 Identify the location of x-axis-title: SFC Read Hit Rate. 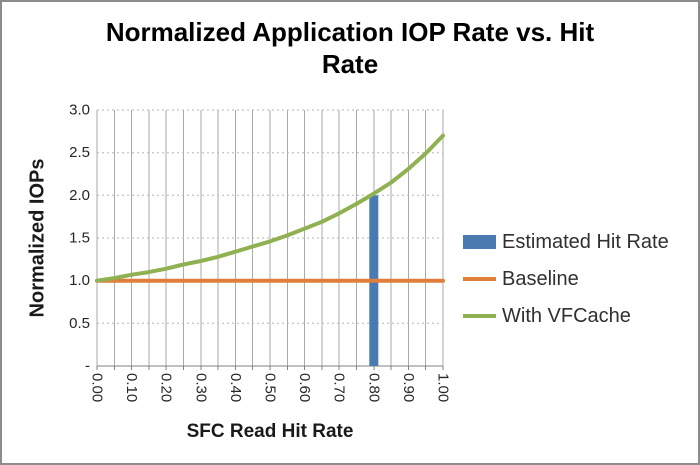
(270, 431).